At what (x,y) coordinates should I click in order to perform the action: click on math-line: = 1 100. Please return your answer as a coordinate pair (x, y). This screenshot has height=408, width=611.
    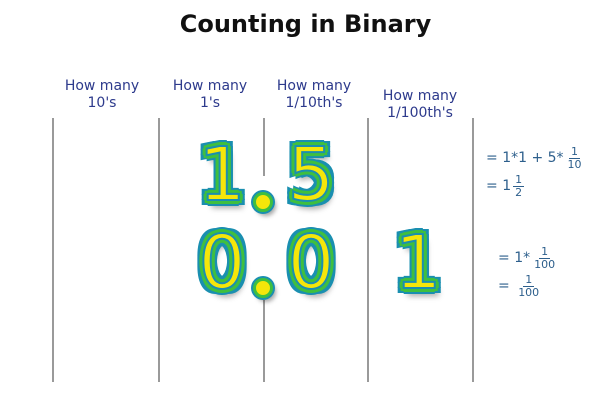
    Looking at the image, I should click on (528, 286).